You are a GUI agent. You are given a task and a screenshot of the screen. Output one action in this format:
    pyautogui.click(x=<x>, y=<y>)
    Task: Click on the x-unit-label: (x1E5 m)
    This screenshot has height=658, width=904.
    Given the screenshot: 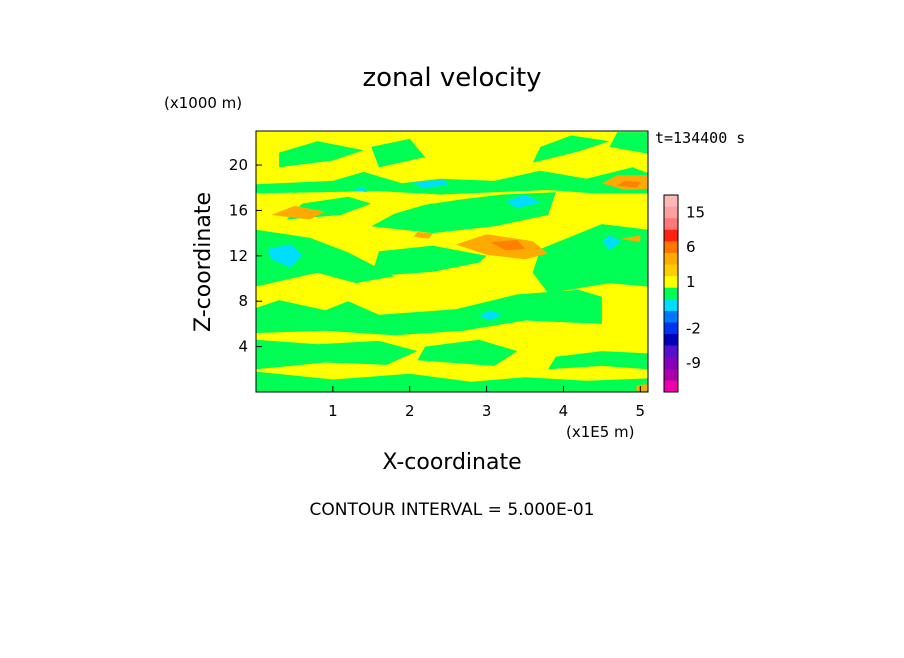 What is the action you would take?
    pyautogui.click(x=600, y=432)
    